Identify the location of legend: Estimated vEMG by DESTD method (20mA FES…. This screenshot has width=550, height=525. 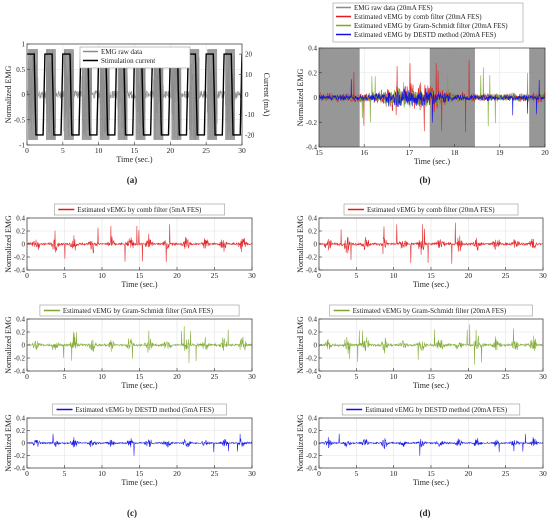
(431, 409).